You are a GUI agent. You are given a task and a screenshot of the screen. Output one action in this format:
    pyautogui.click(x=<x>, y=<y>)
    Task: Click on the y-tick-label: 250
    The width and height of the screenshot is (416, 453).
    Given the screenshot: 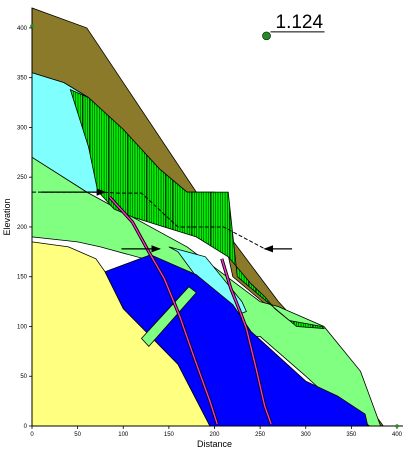 What is the action you would take?
    pyautogui.click(x=22, y=178)
    